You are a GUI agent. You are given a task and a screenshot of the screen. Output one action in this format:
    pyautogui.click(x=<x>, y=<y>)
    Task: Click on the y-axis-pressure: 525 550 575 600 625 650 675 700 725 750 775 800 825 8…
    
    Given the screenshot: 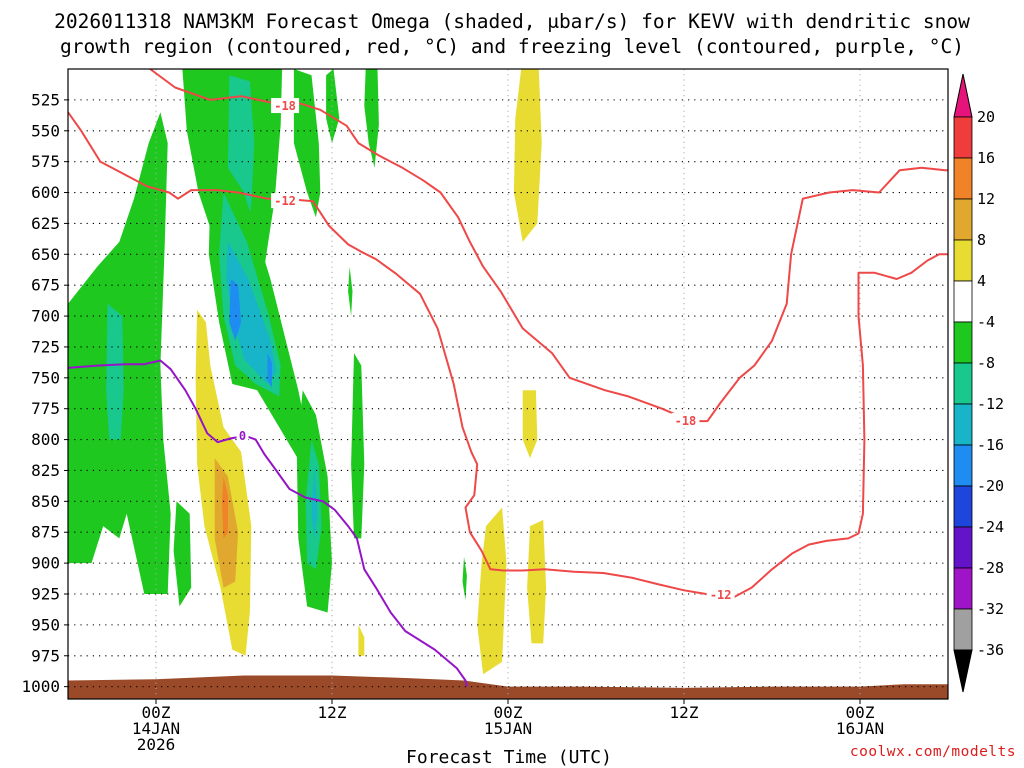 What is the action you would take?
    pyautogui.click(x=44, y=393)
    